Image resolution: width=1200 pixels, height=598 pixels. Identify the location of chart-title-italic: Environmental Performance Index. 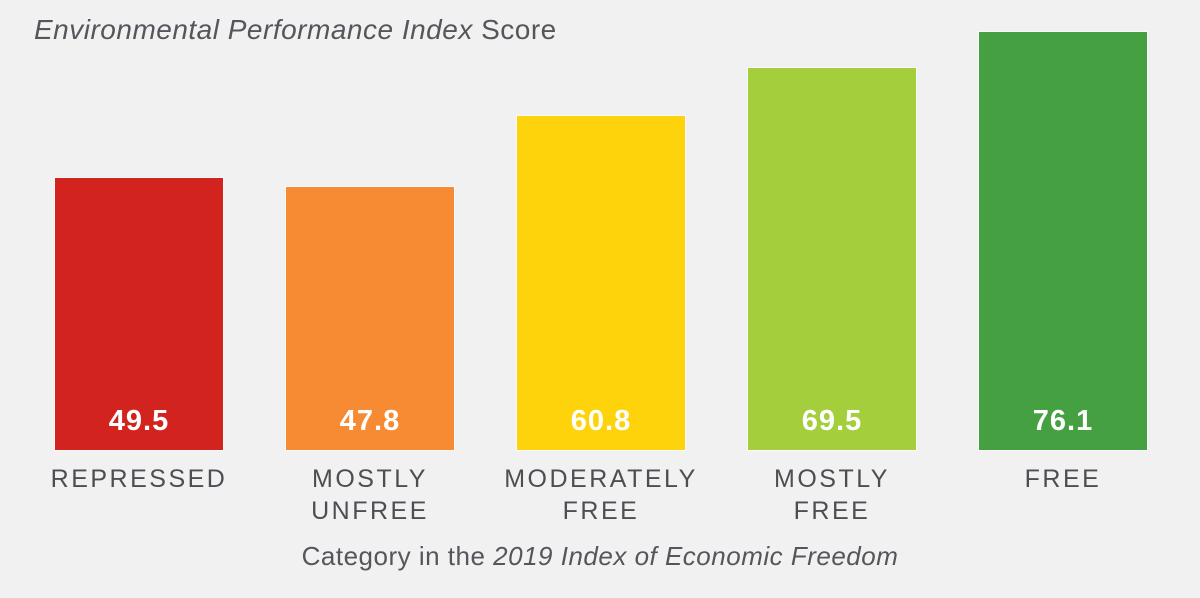
(253, 29).